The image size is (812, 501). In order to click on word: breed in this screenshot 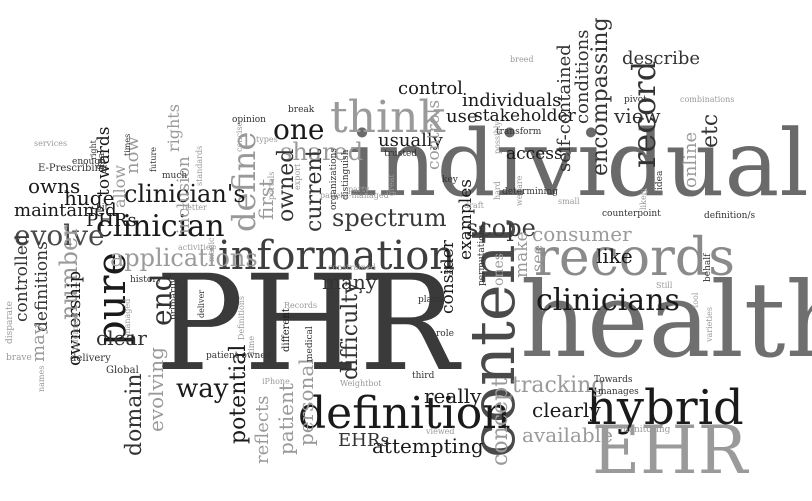, I will do `click(522, 59)`.